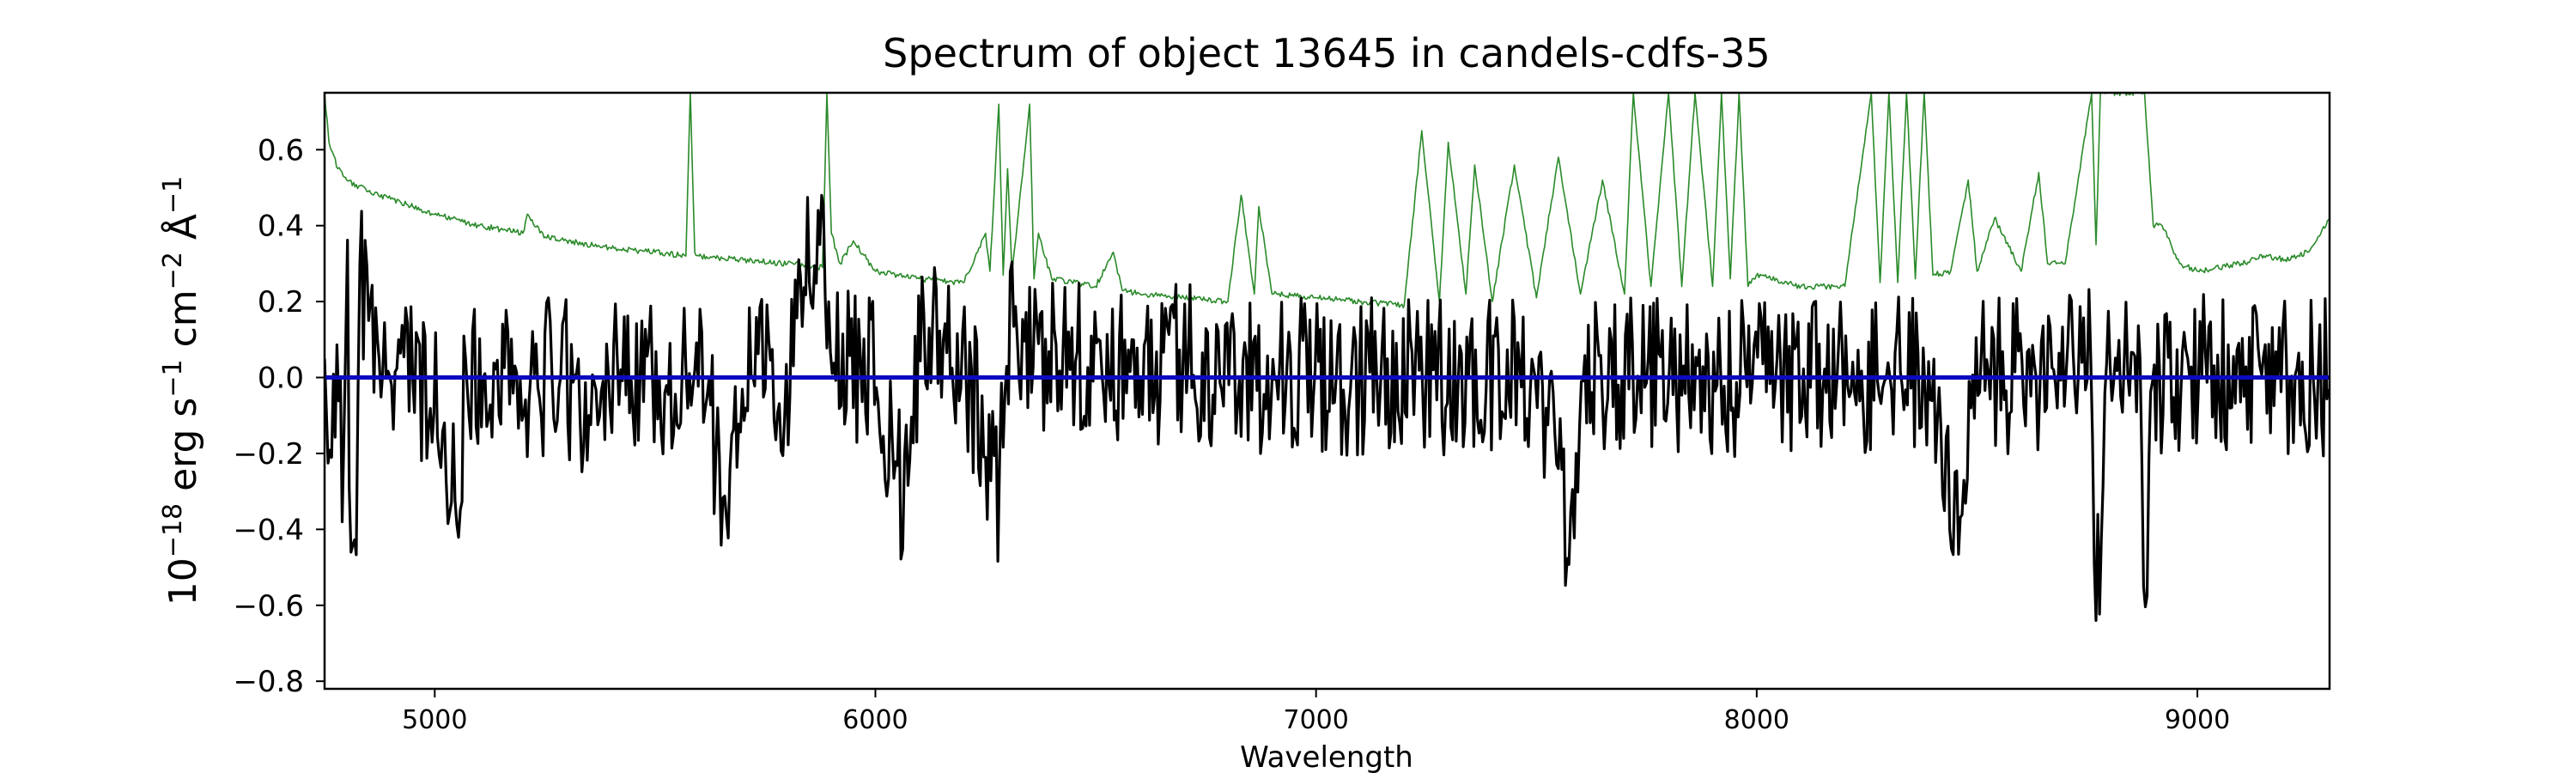 The width and height of the screenshot is (2576, 773). I want to click on y-tick-label: −0.8, so click(269, 682).